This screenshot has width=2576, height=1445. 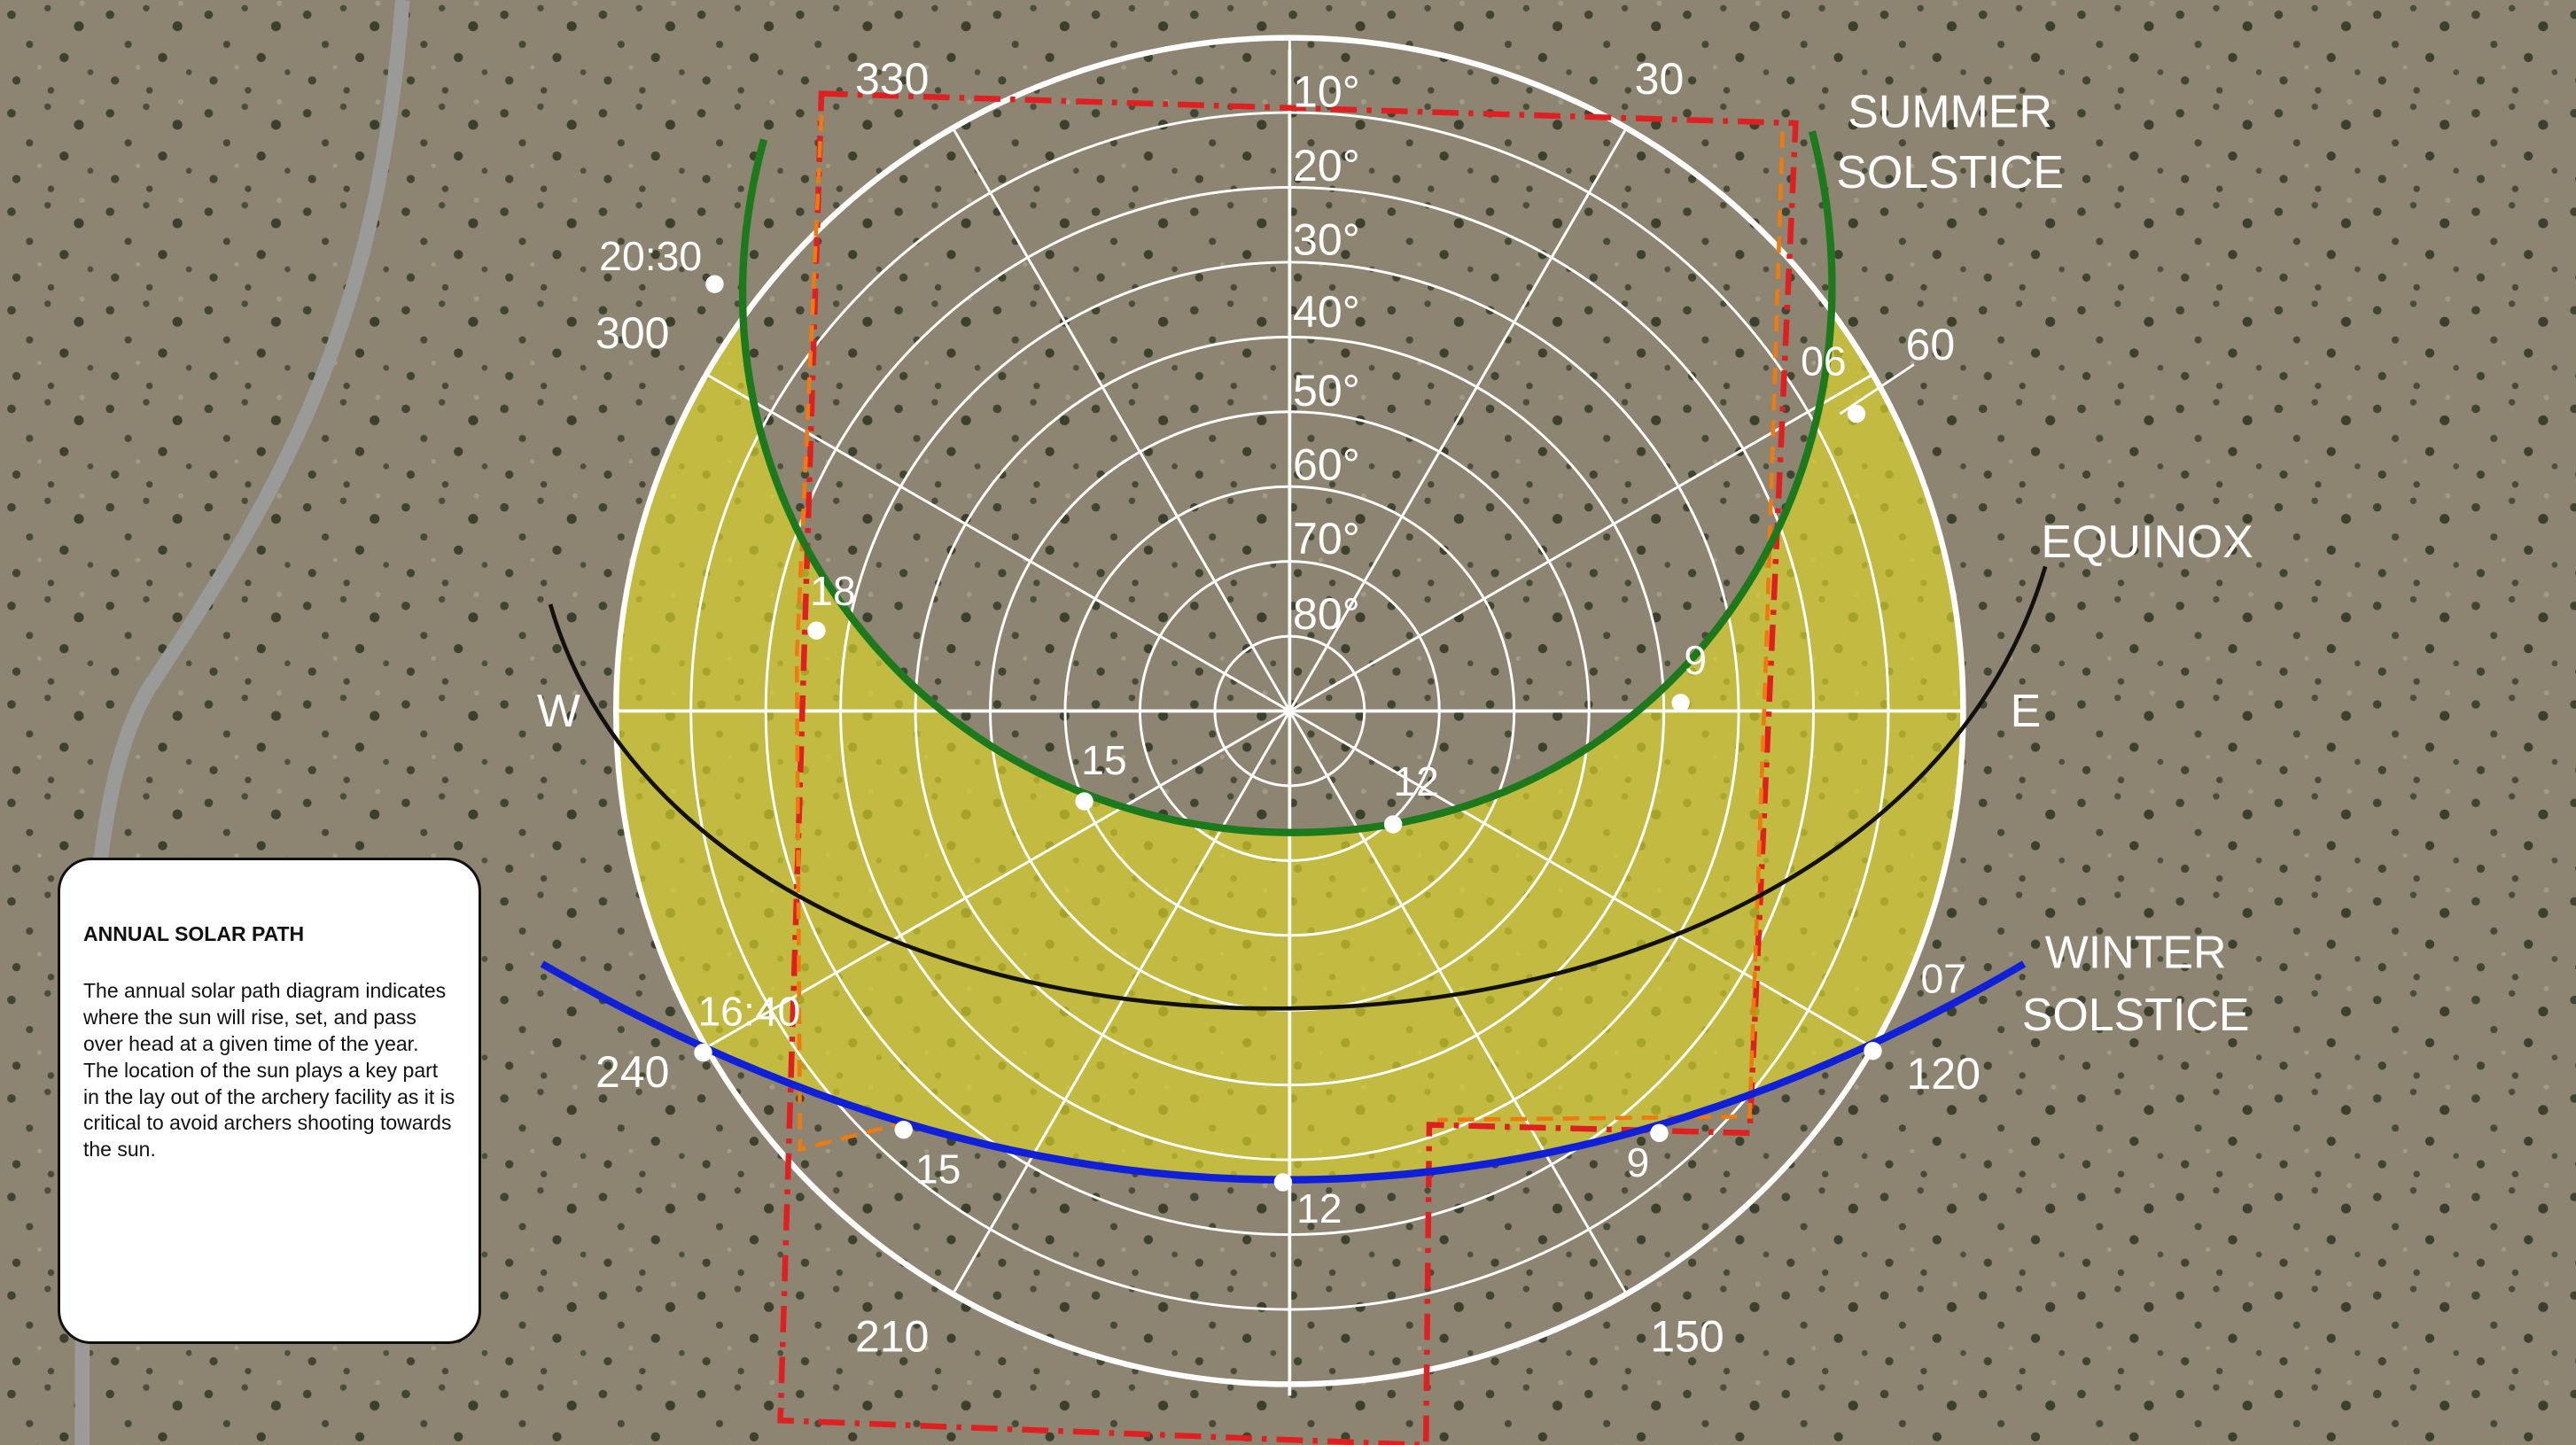 I want to click on azimuth-label: 60, so click(x=1931, y=344).